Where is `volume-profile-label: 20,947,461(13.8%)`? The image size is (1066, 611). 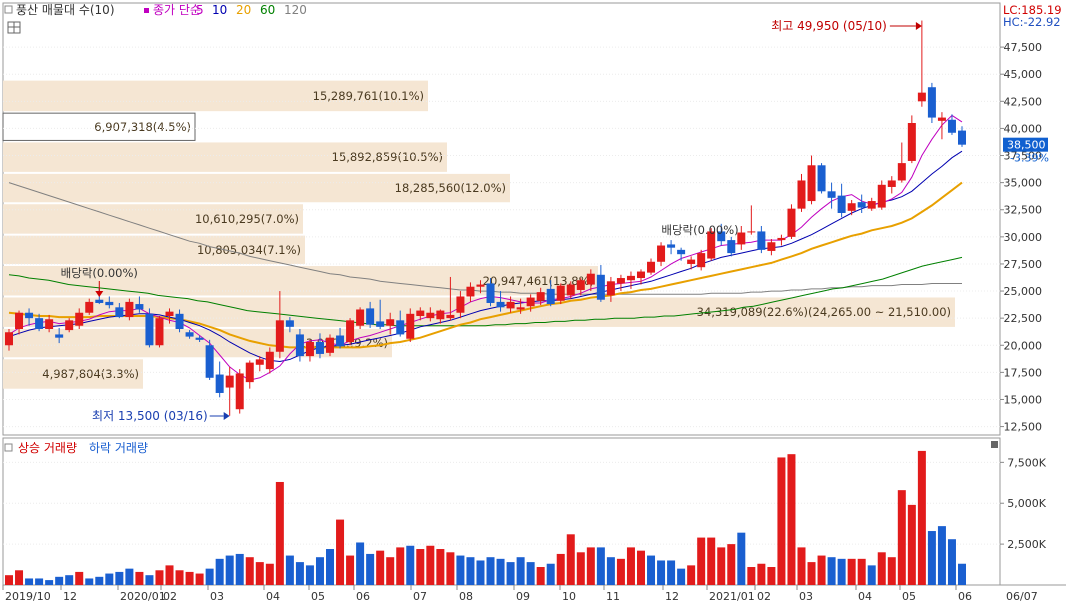
volume-profile-label: 20,947,461(13.8%) is located at coordinates (538, 281).